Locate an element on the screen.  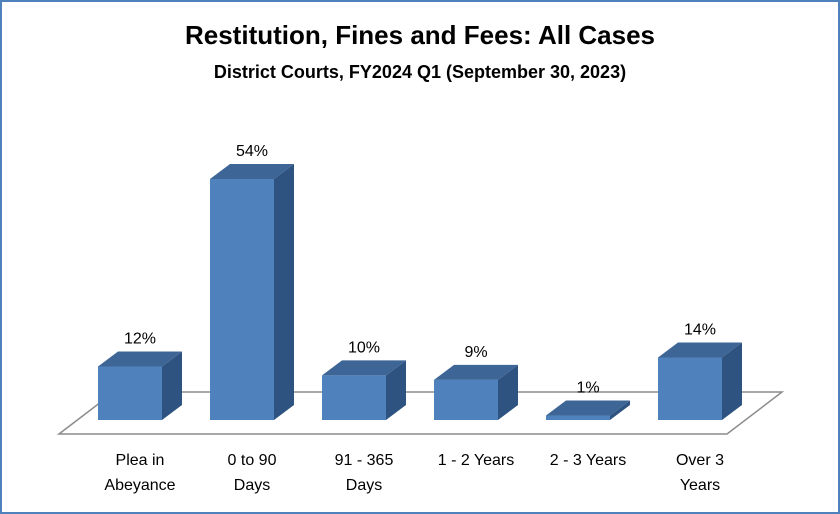
category-label-line: Over 3 is located at coordinates (699, 460).